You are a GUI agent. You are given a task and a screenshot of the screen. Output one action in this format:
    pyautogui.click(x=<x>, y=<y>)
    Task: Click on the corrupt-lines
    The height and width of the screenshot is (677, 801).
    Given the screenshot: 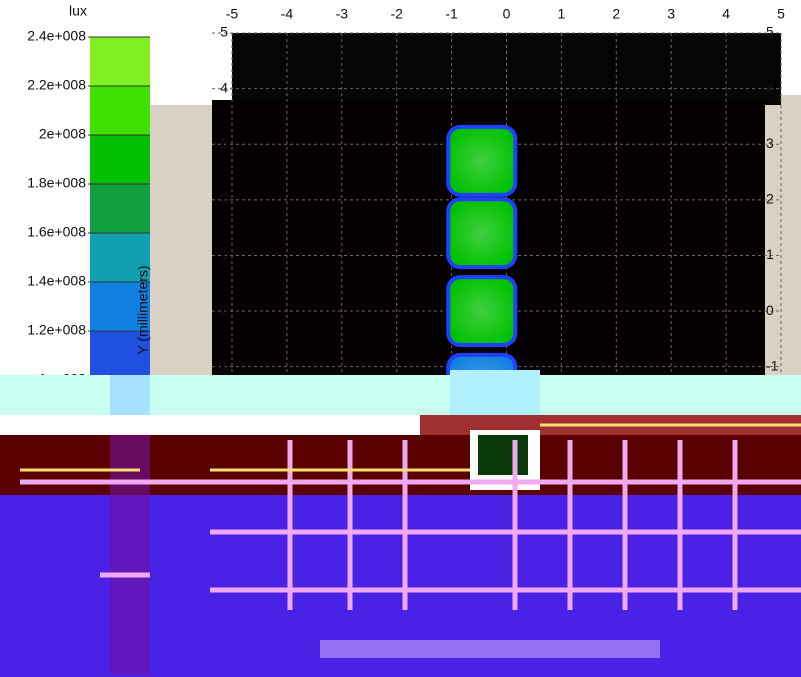 What is the action you would take?
    pyautogui.click(x=410, y=447)
    